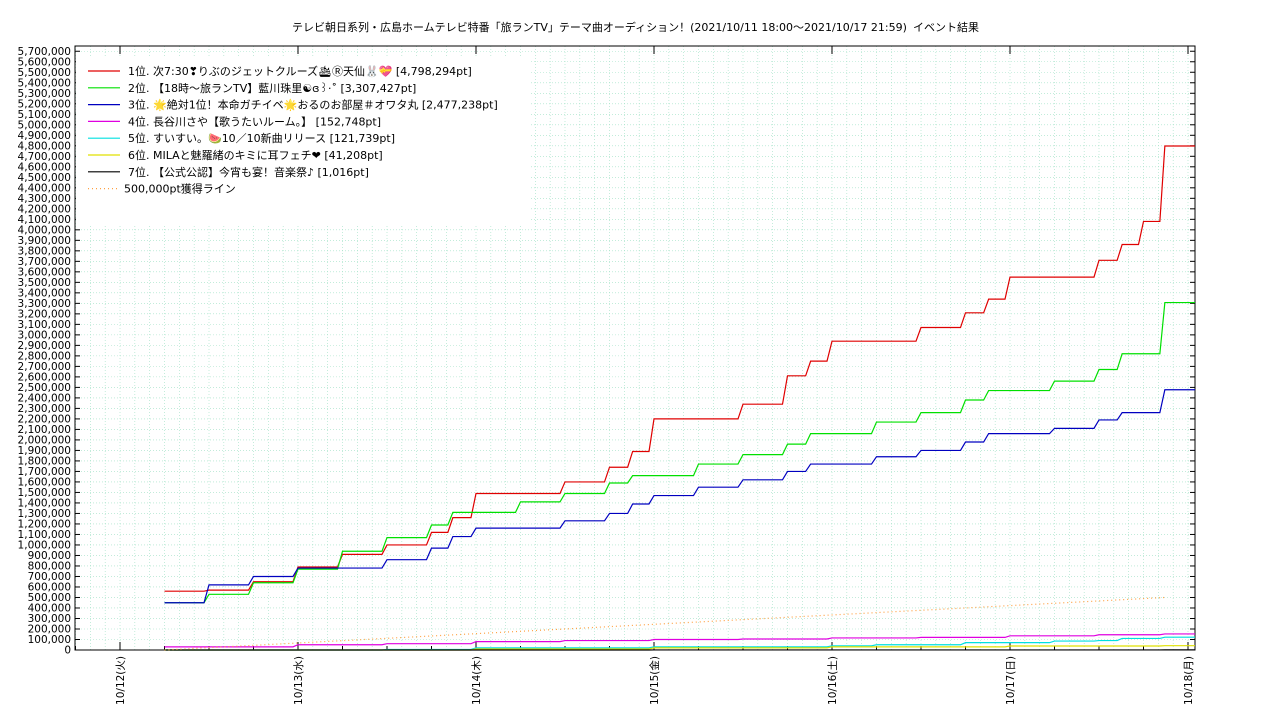  Describe the element at coordinates (654, 680) in the screenshot. I see `x-tick-label: 10/15(金)` at that location.